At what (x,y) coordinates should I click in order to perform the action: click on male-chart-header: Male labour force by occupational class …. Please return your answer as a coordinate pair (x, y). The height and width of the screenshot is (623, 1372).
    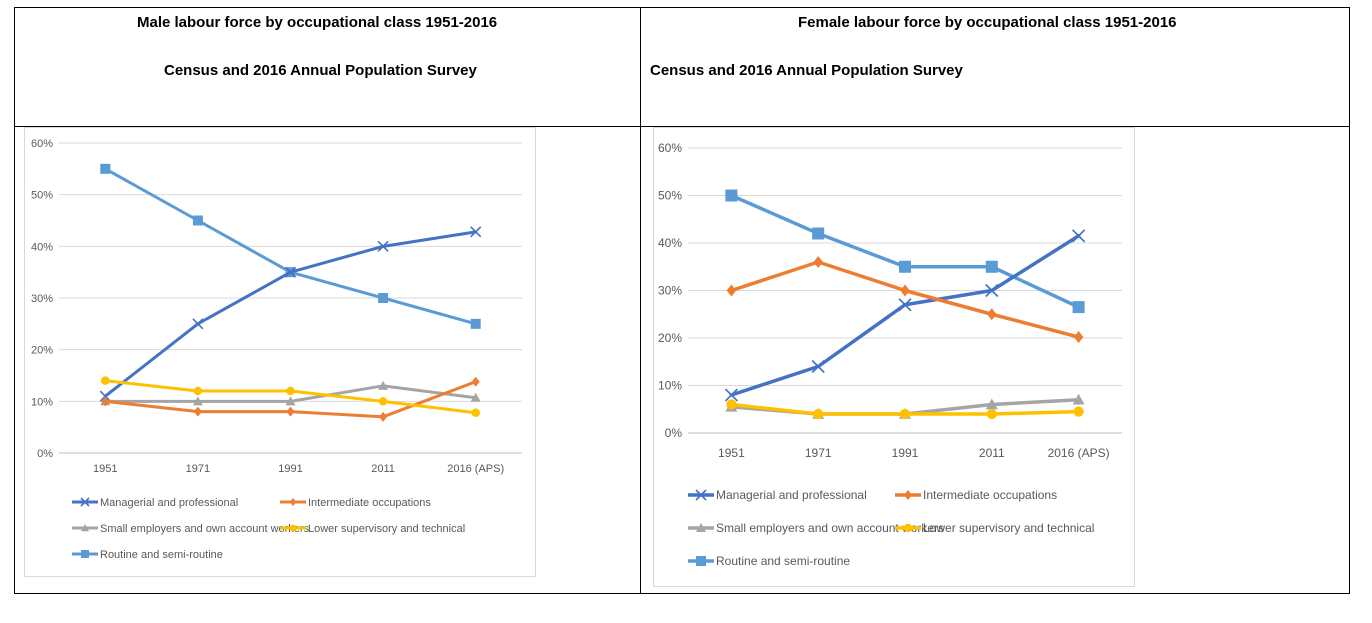
    Looking at the image, I should click on (327, 67).